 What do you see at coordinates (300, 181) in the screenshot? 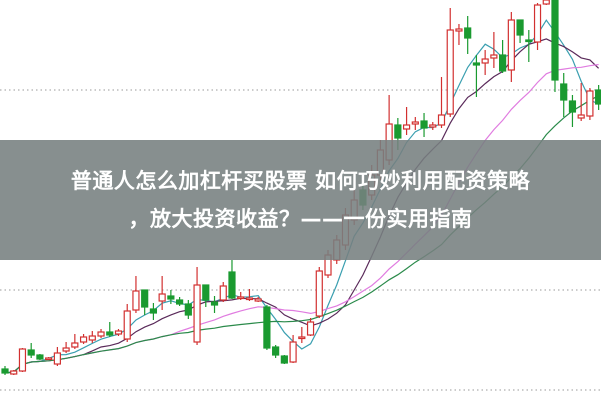
I see `title-line-1: 普通人怎么加杠杆买股票 如何巧妙利用配资策略` at bounding box center [300, 181].